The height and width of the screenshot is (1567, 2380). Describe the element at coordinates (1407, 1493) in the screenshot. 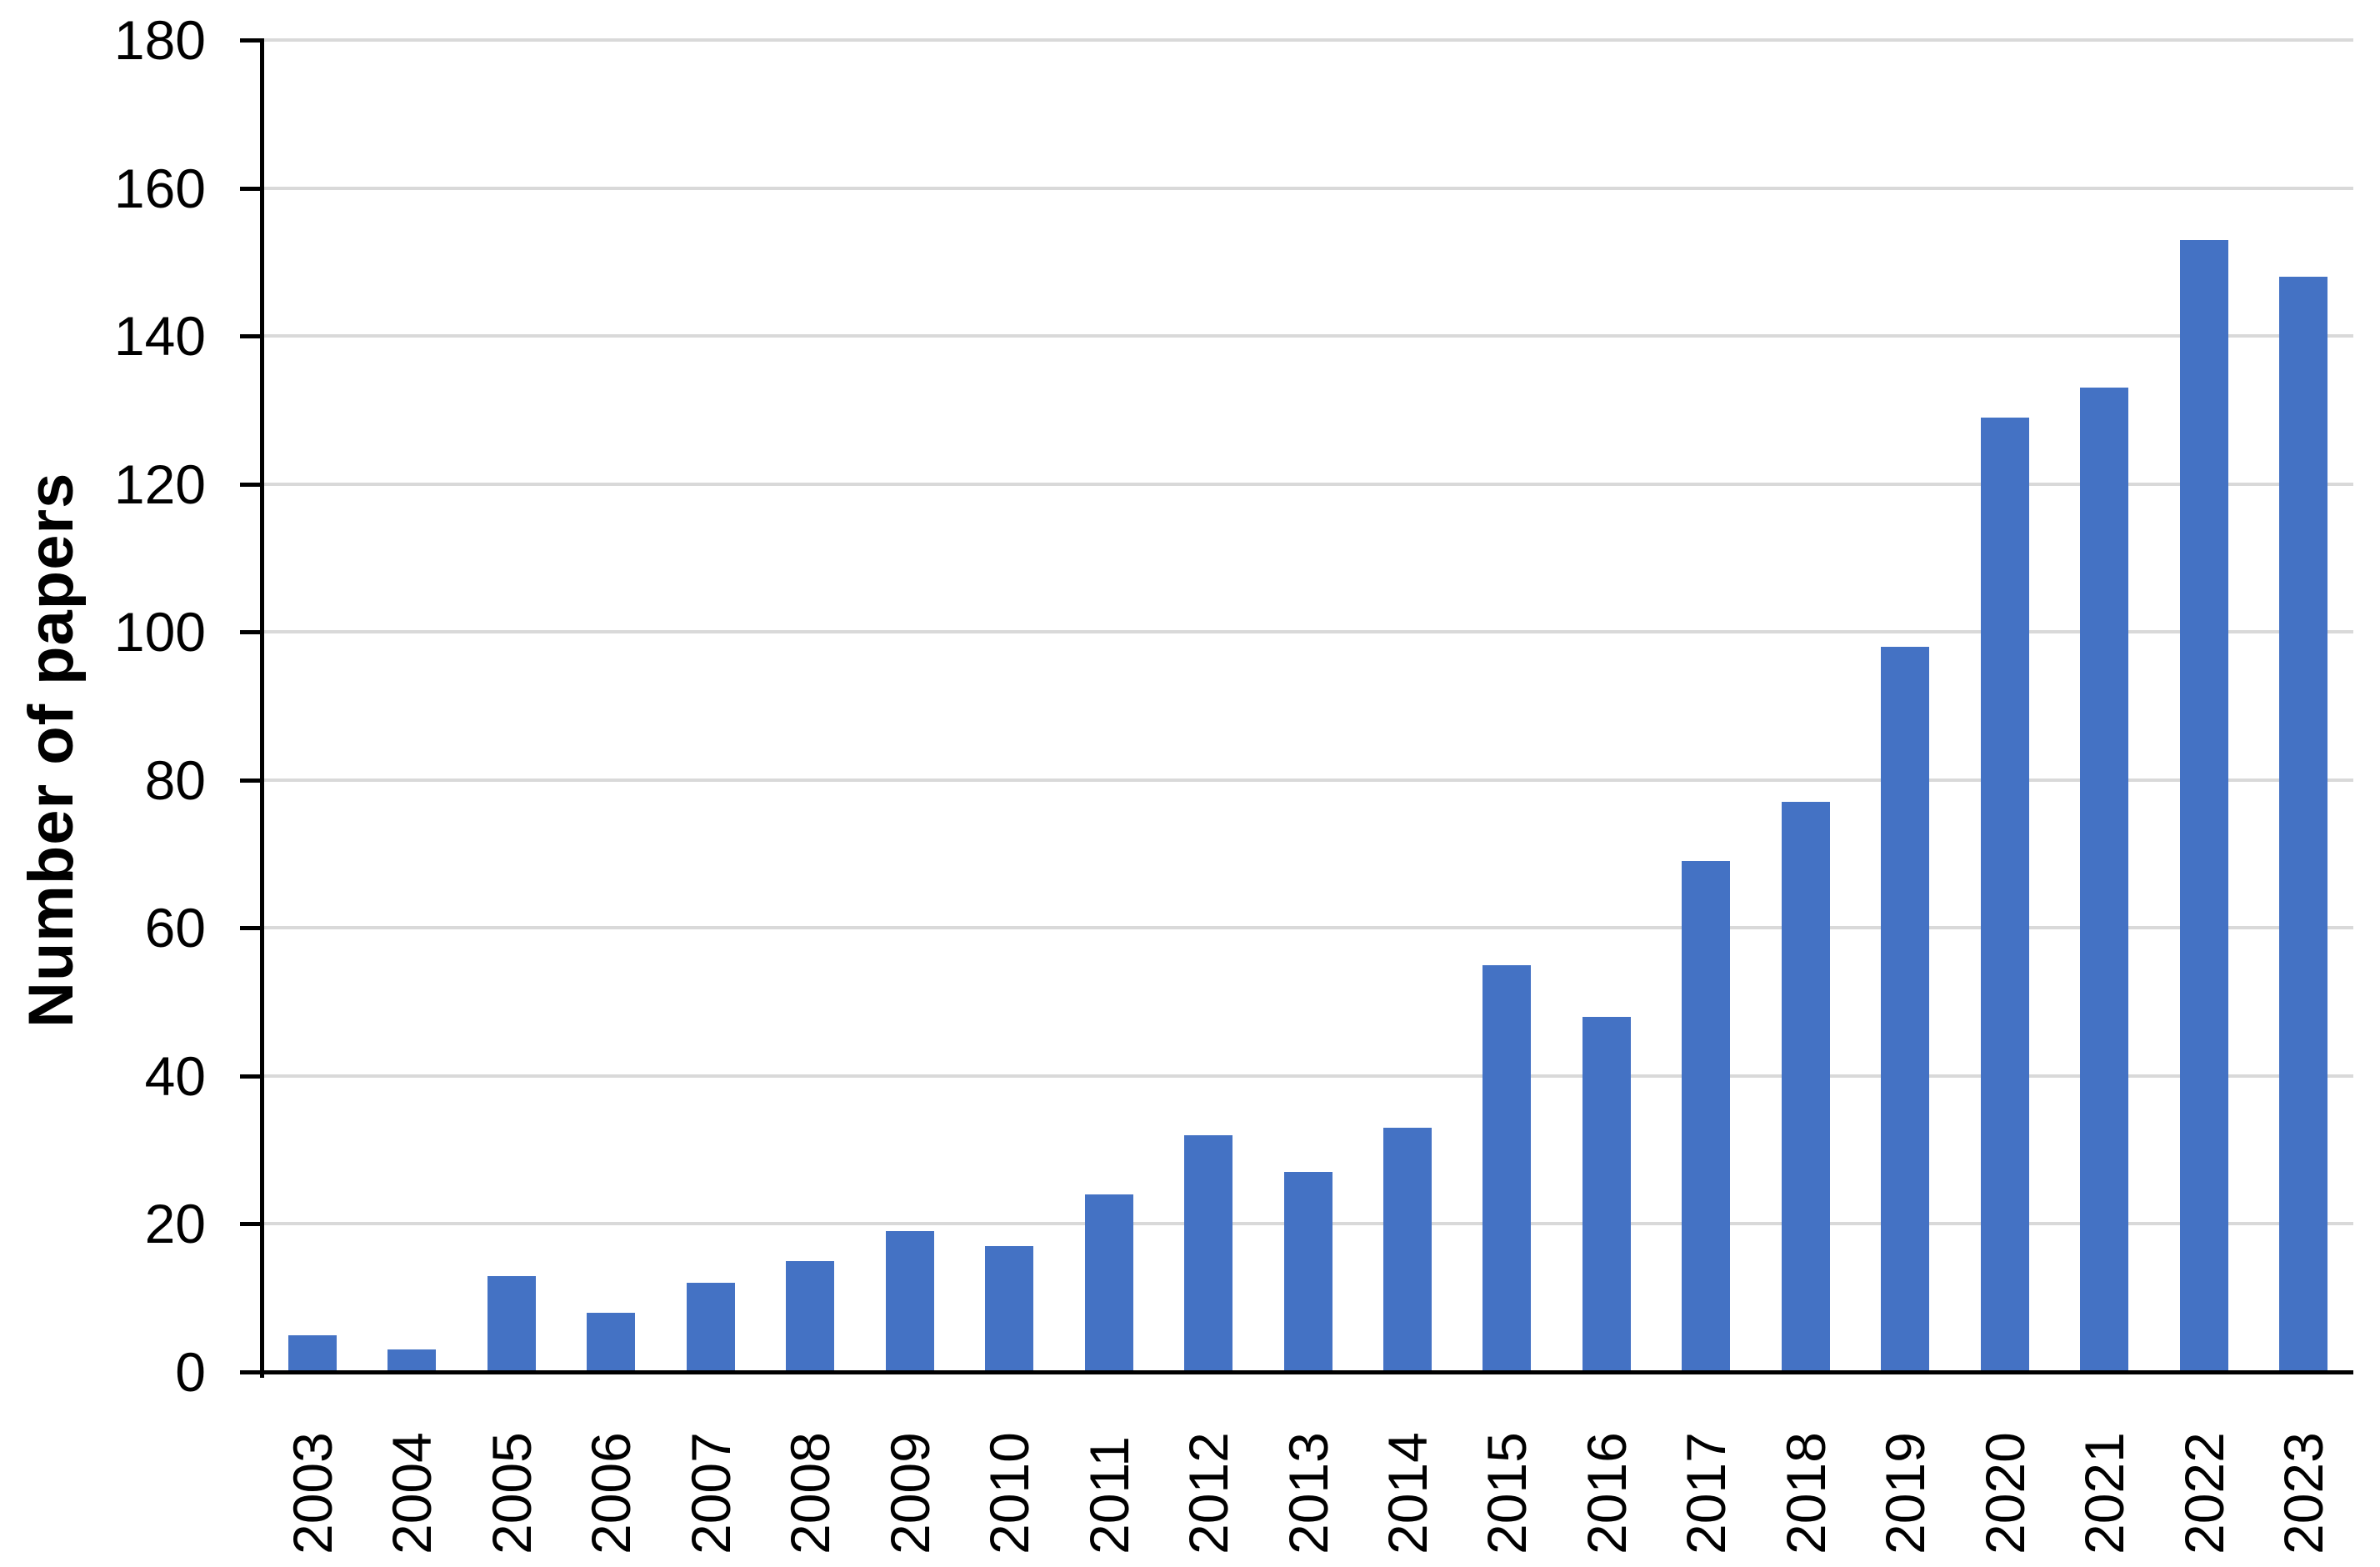

I see `x-axis-label-2014: 2014` at that location.